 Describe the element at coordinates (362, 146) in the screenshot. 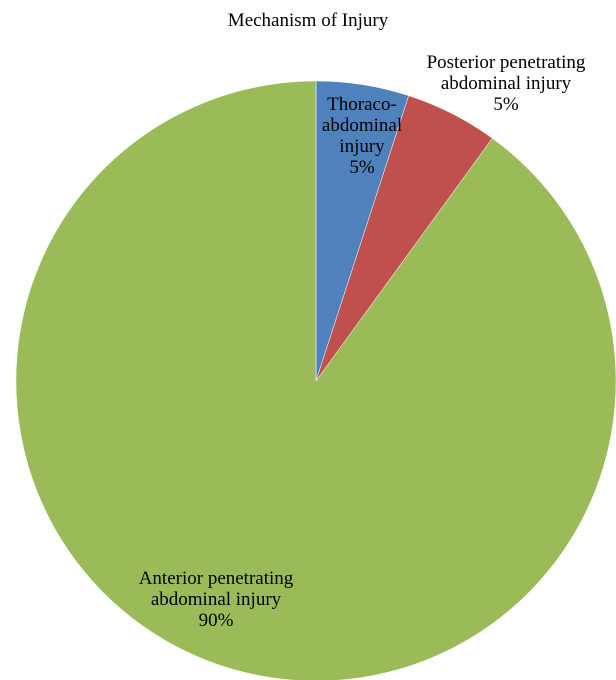

I see `slice-name-line: injury` at that location.